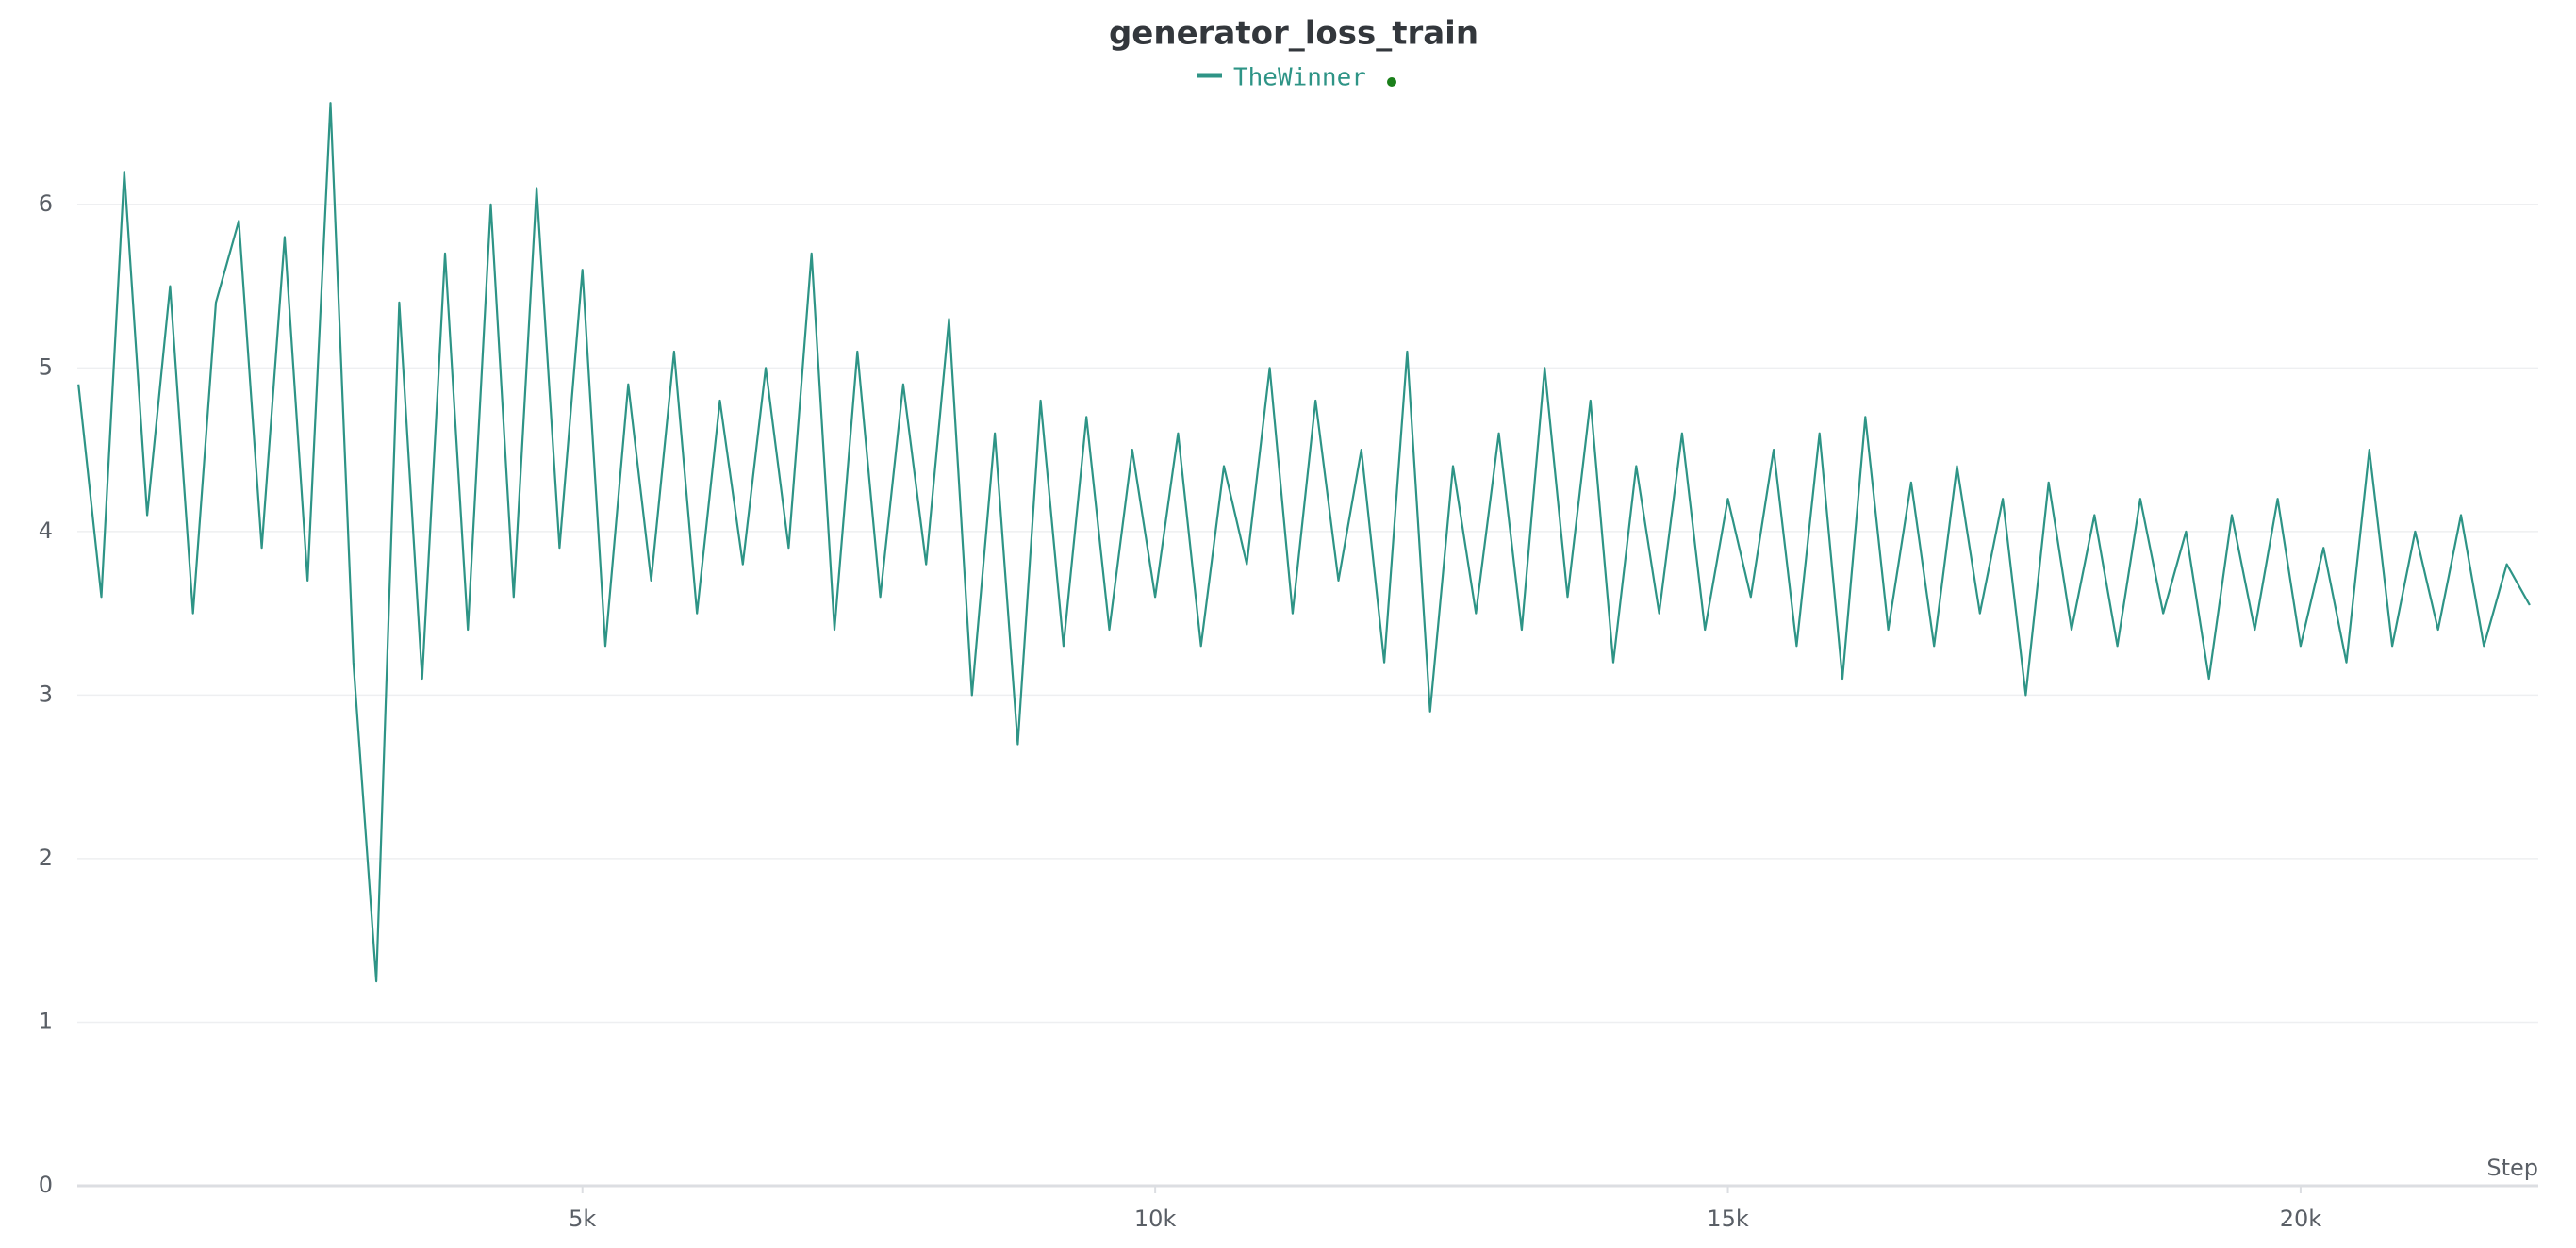  I want to click on x-tick-label: 15k, so click(1728, 1219).